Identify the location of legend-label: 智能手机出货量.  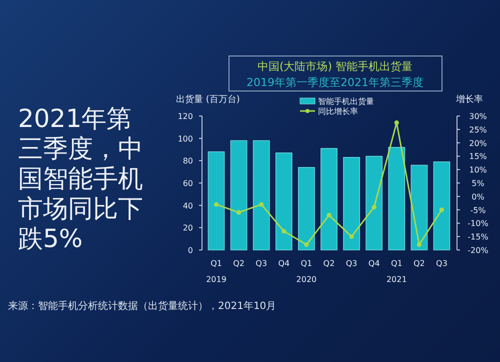
(346, 101).